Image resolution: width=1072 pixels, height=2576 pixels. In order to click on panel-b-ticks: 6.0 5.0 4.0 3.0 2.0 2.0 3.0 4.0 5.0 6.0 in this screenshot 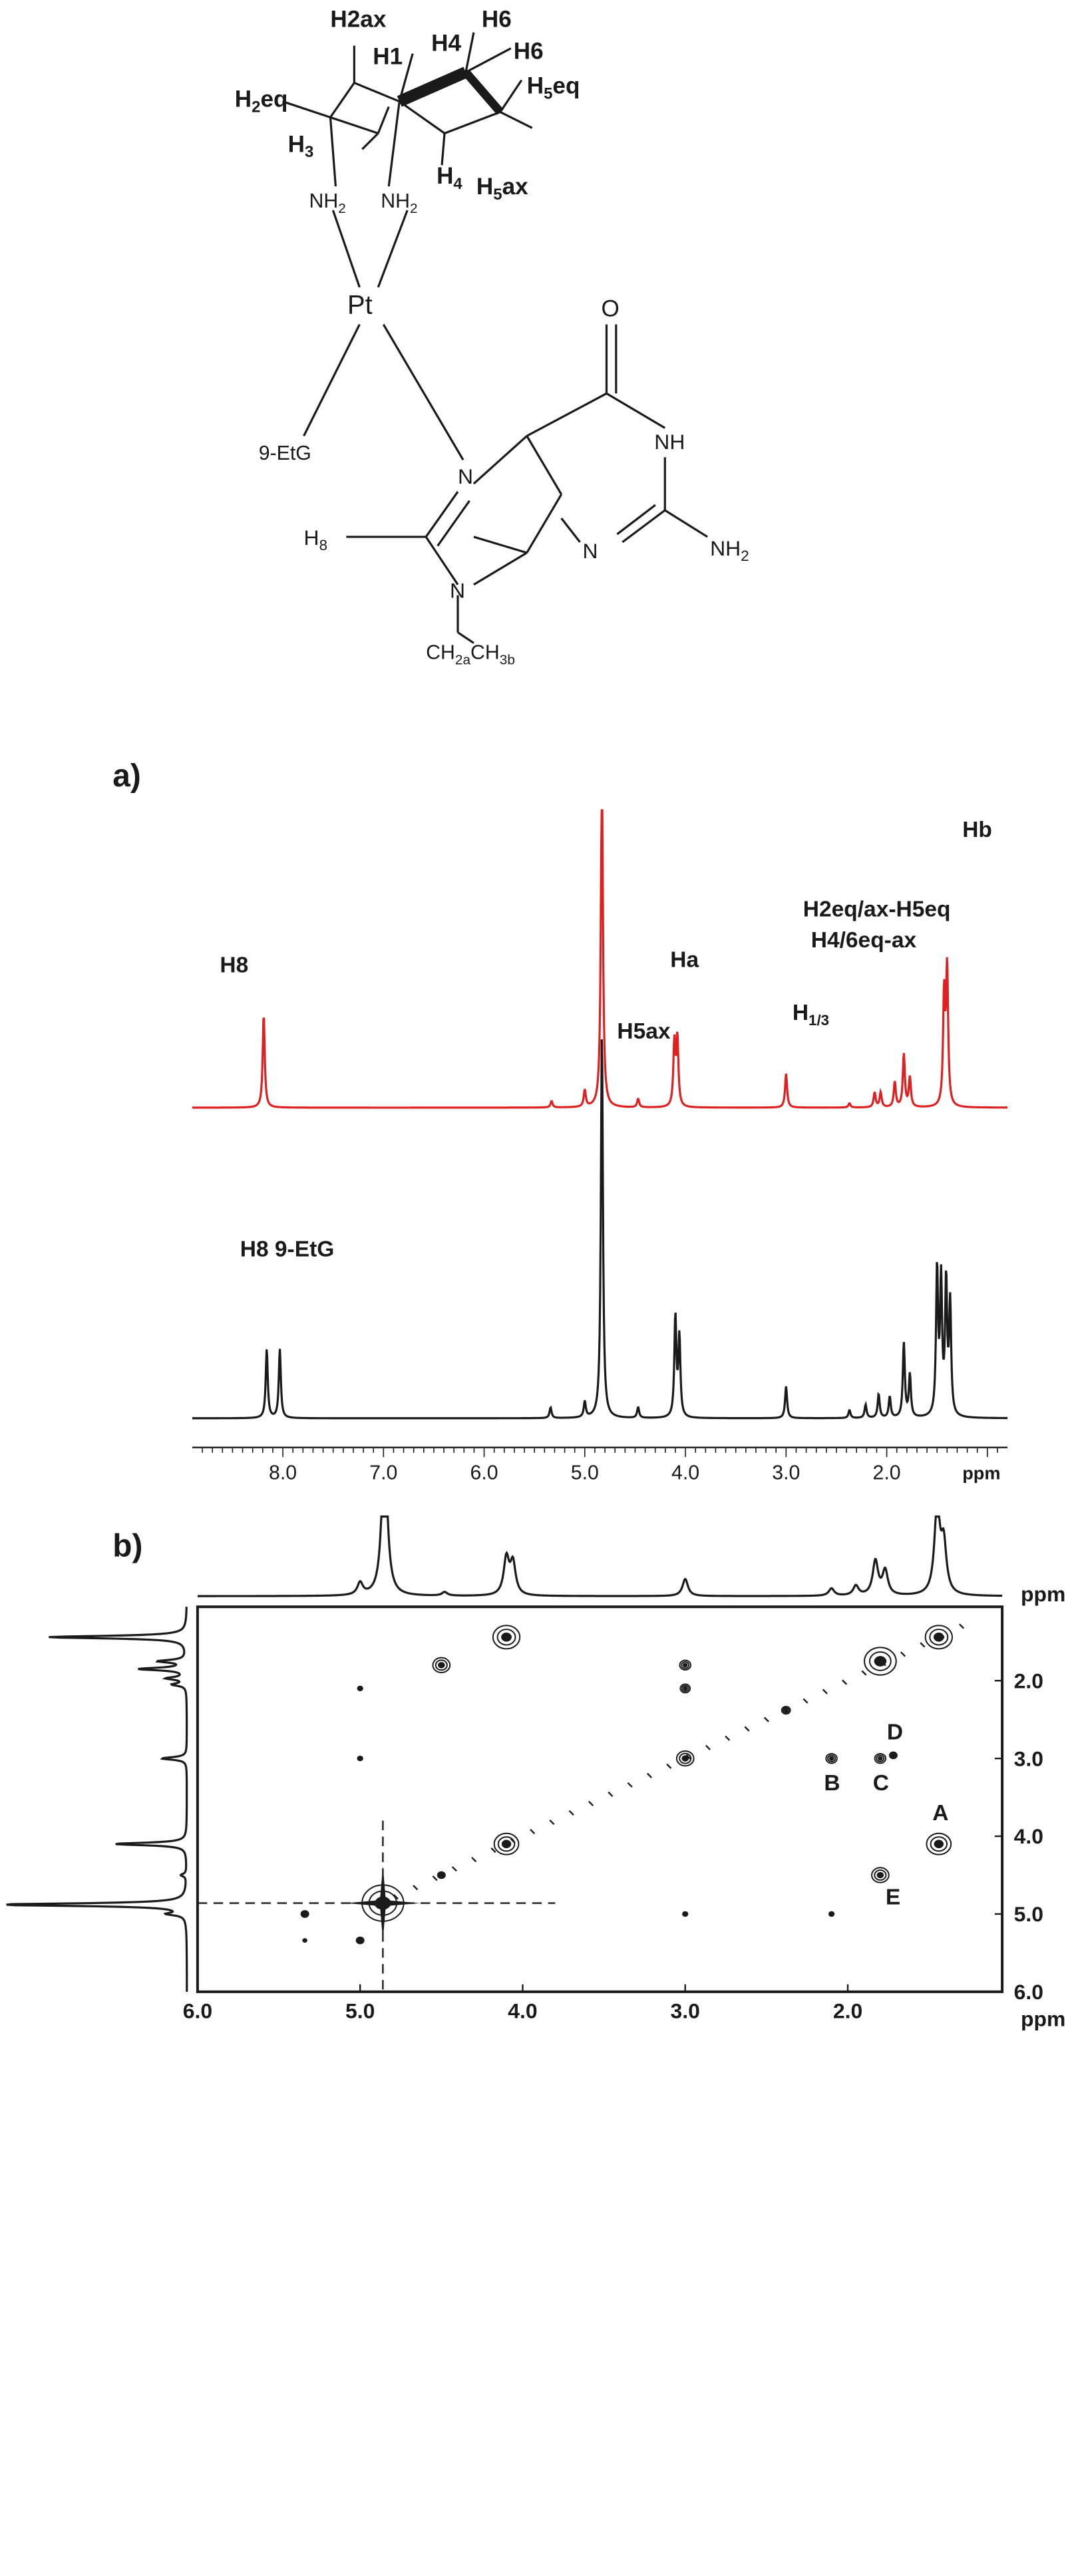, I will do `click(613, 1845)`.